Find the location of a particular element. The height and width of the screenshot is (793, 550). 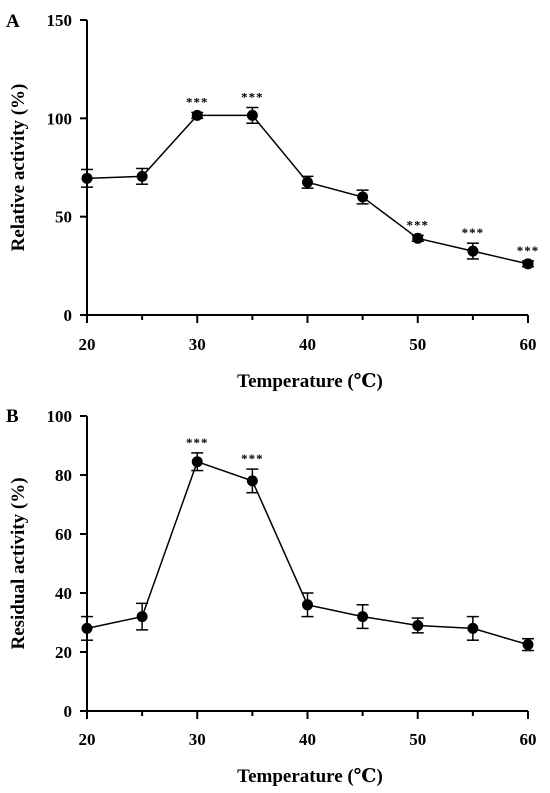

y-tick-label: 20 is located at coordinates (63, 652).